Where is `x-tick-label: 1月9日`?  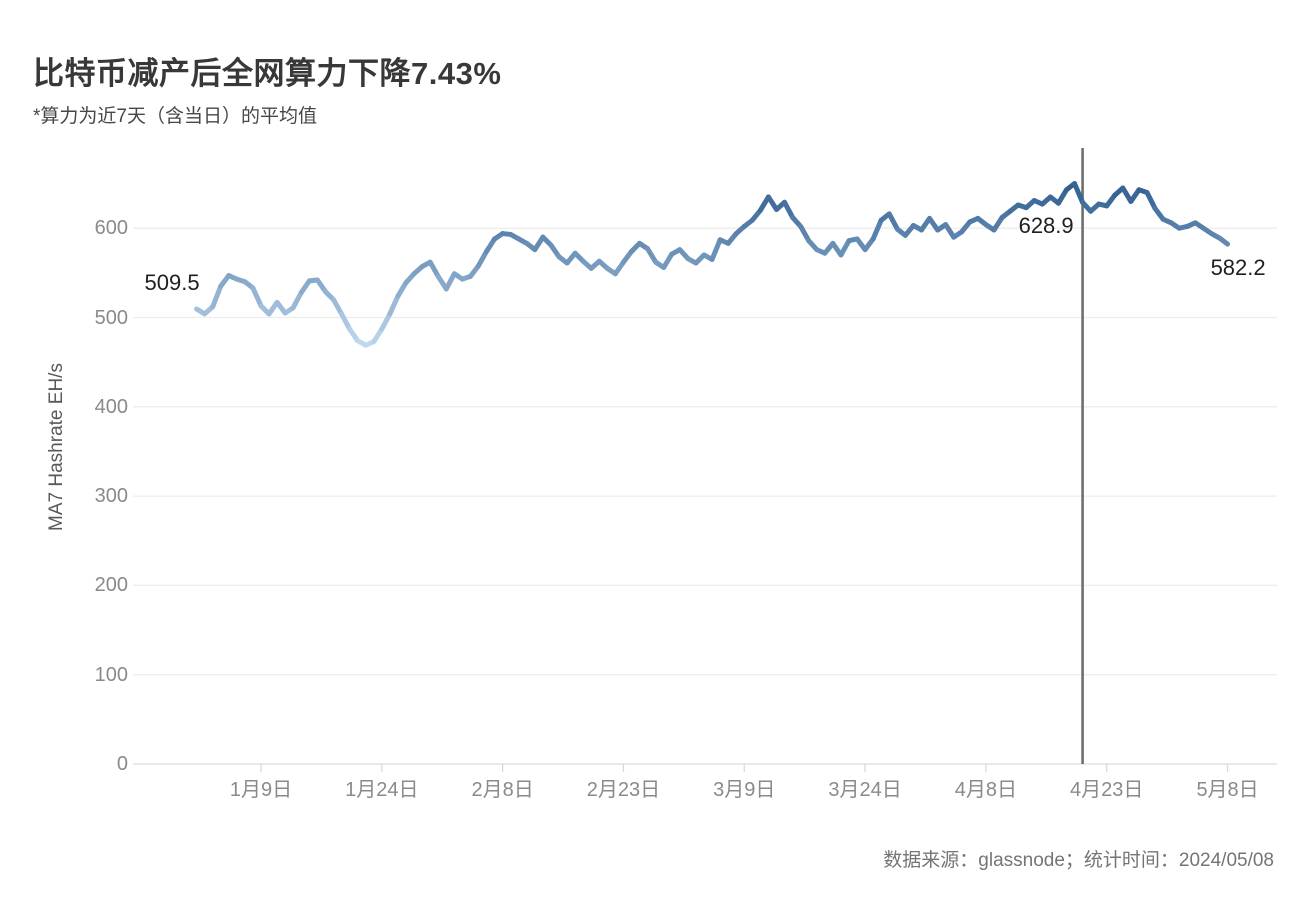 x-tick-label: 1月9日 is located at coordinates (261, 790).